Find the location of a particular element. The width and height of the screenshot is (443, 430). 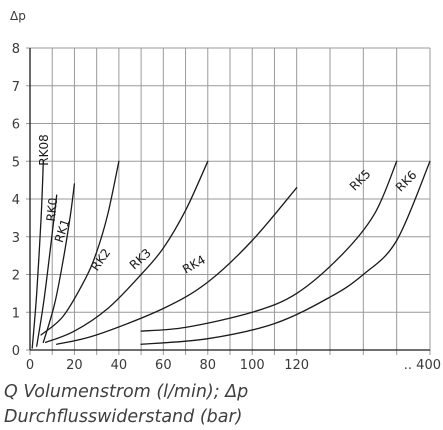

series-label-rk5: RK5 is located at coordinates (360, 180).